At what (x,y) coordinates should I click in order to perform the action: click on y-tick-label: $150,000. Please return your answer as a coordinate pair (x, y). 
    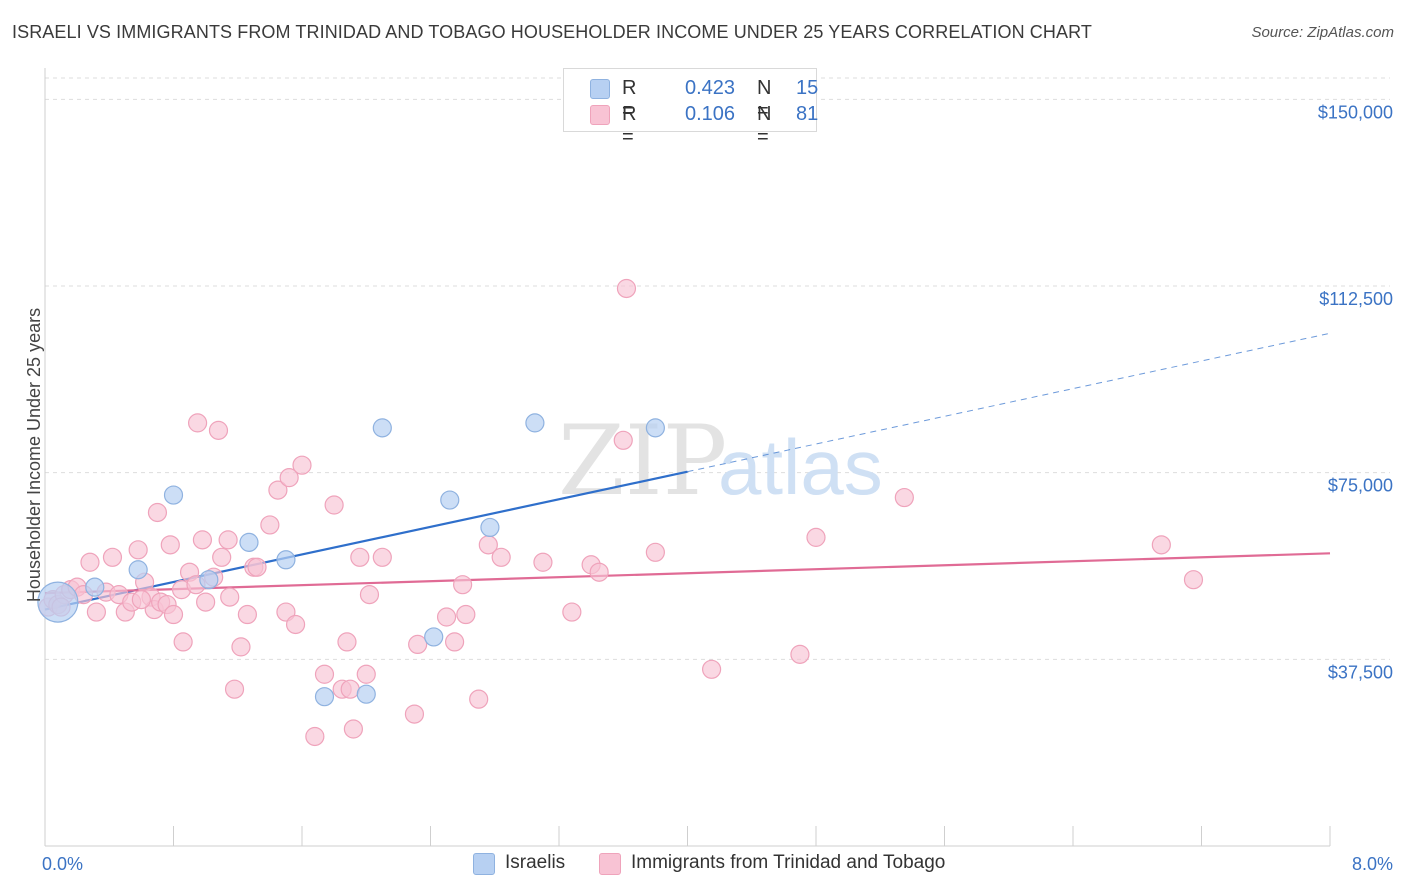
    Looking at the image, I should click on (1355, 112).